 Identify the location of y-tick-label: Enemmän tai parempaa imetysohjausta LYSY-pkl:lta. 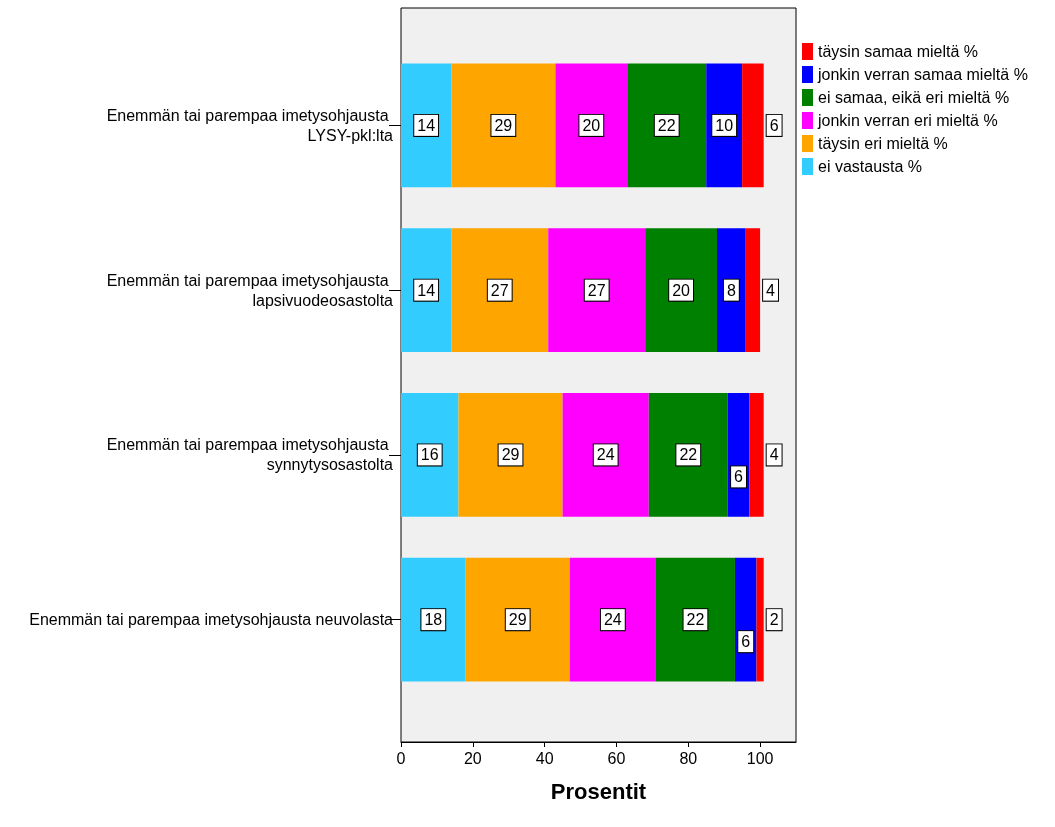
(250, 125).